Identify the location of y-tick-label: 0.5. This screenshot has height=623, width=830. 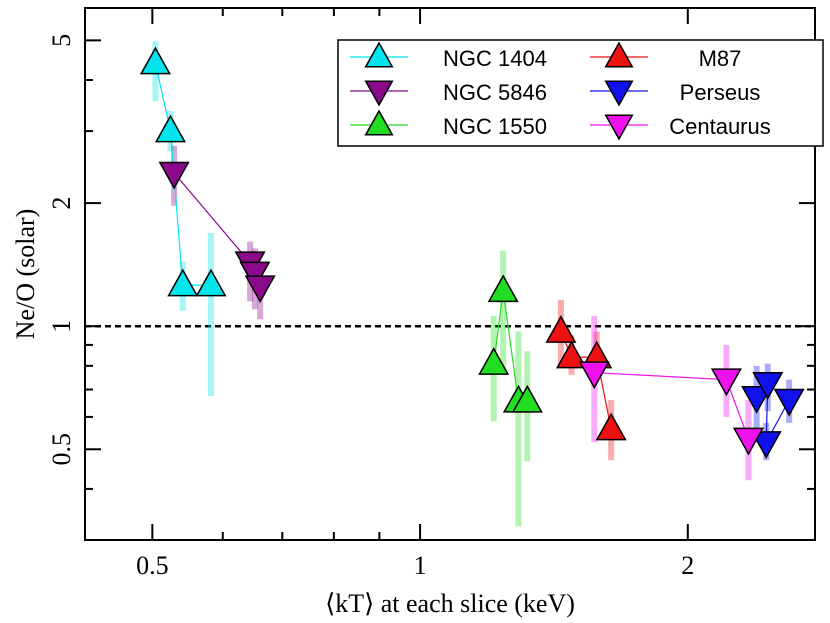
(61, 449).